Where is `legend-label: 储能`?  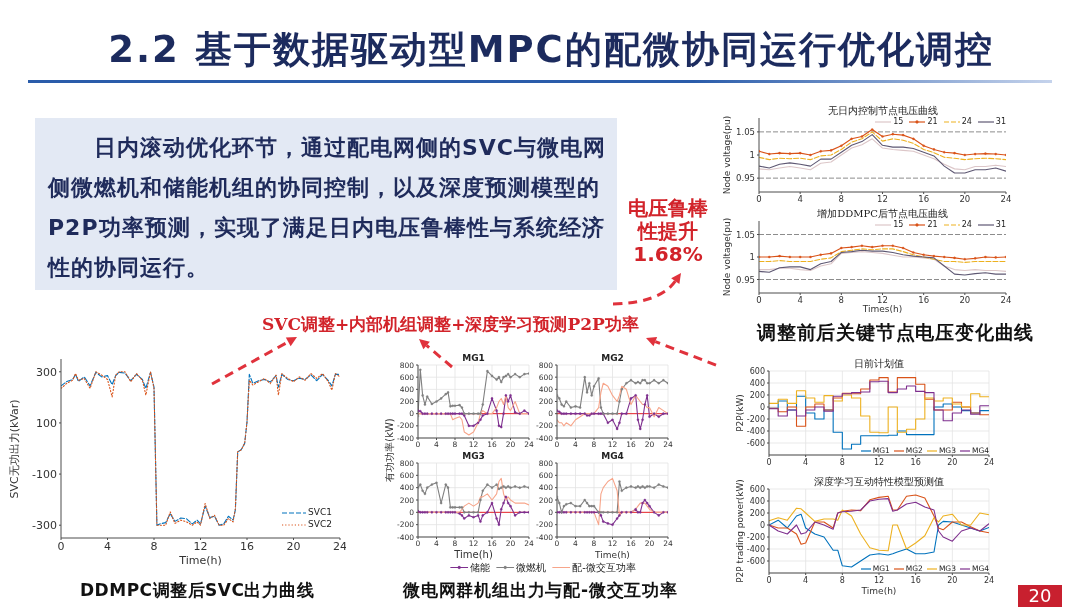
legend-label: 储能 is located at coordinates (480, 567).